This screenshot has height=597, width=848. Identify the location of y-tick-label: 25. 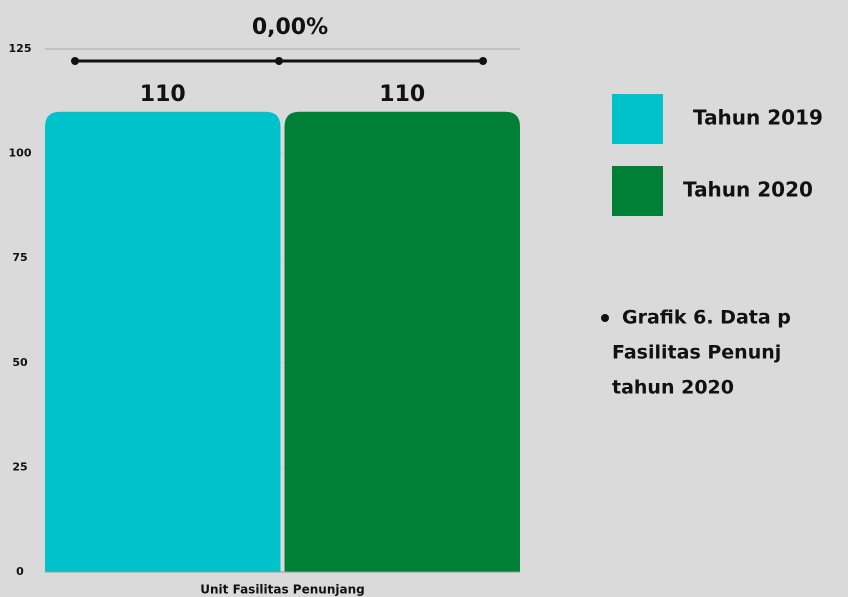
(19, 466).